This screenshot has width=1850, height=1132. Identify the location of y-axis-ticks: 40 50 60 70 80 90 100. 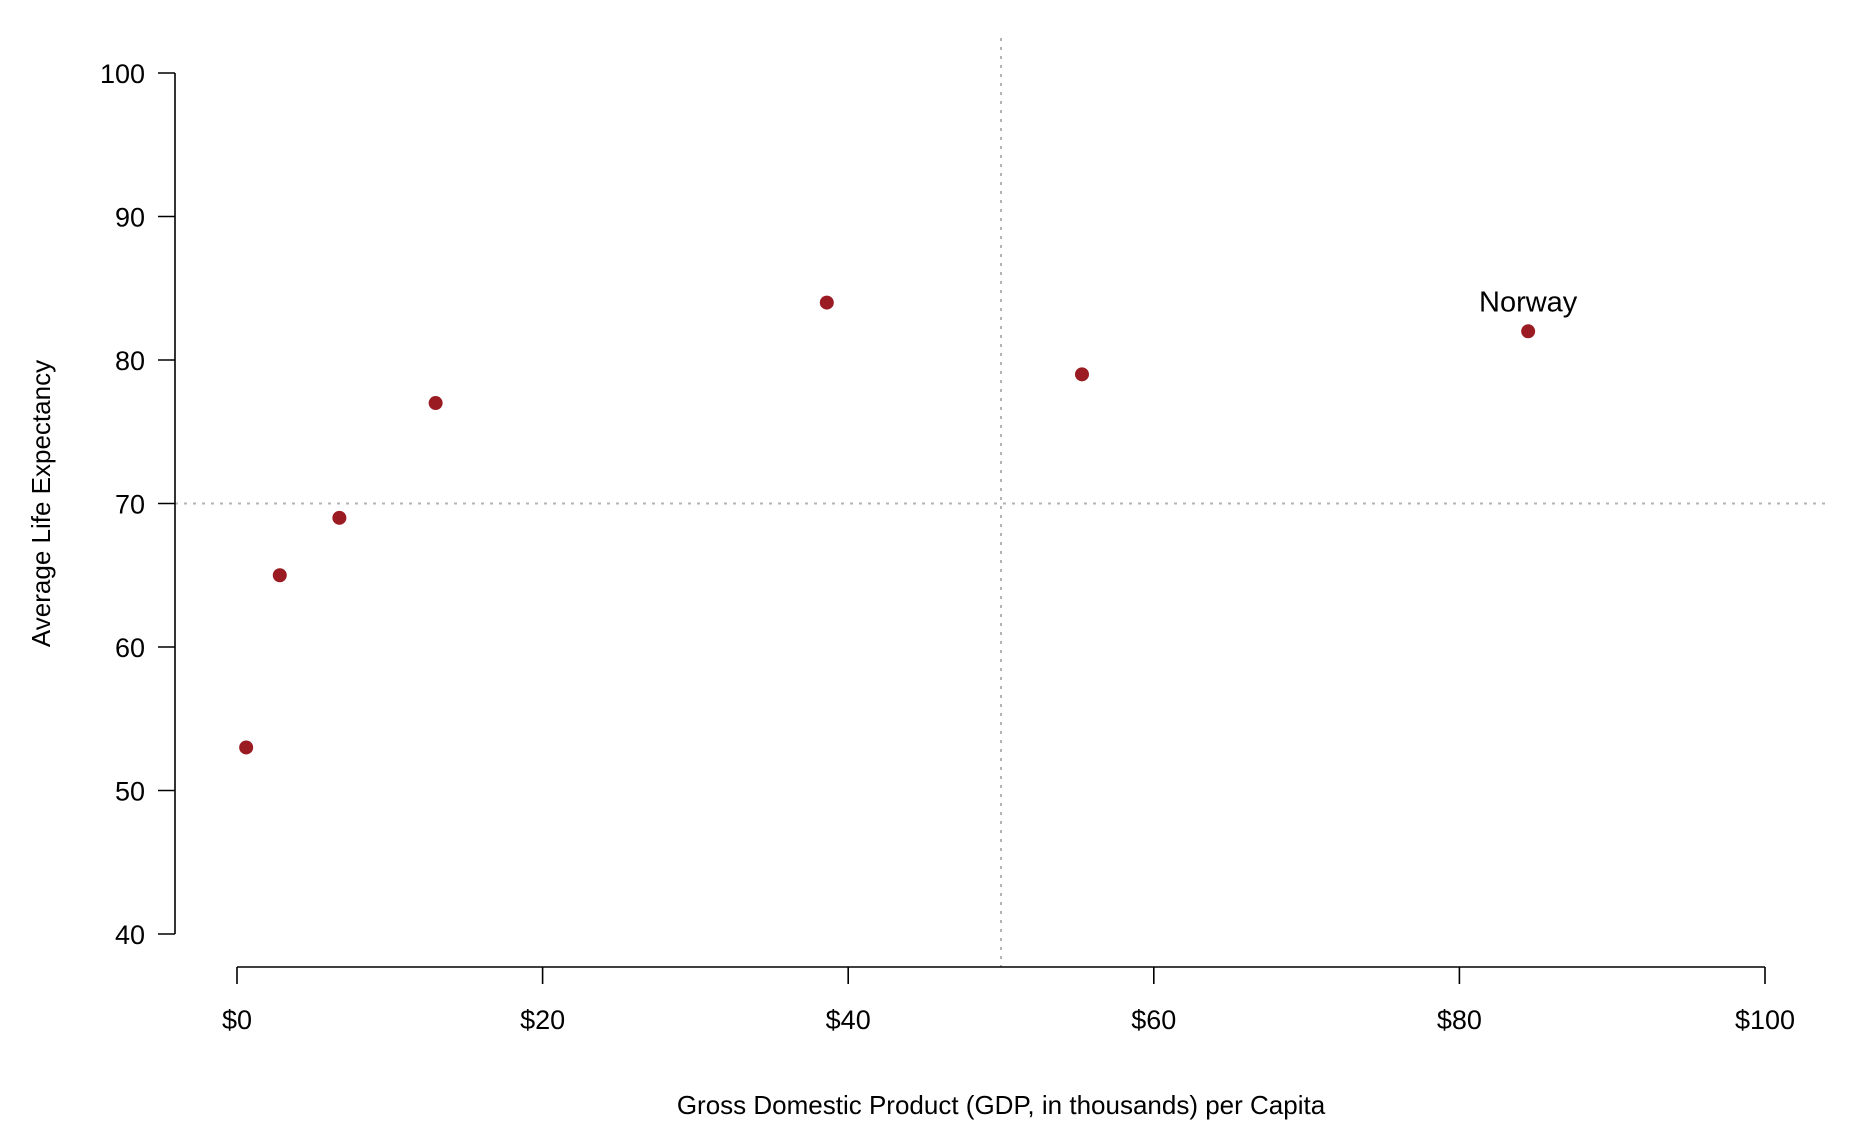
(137, 504).